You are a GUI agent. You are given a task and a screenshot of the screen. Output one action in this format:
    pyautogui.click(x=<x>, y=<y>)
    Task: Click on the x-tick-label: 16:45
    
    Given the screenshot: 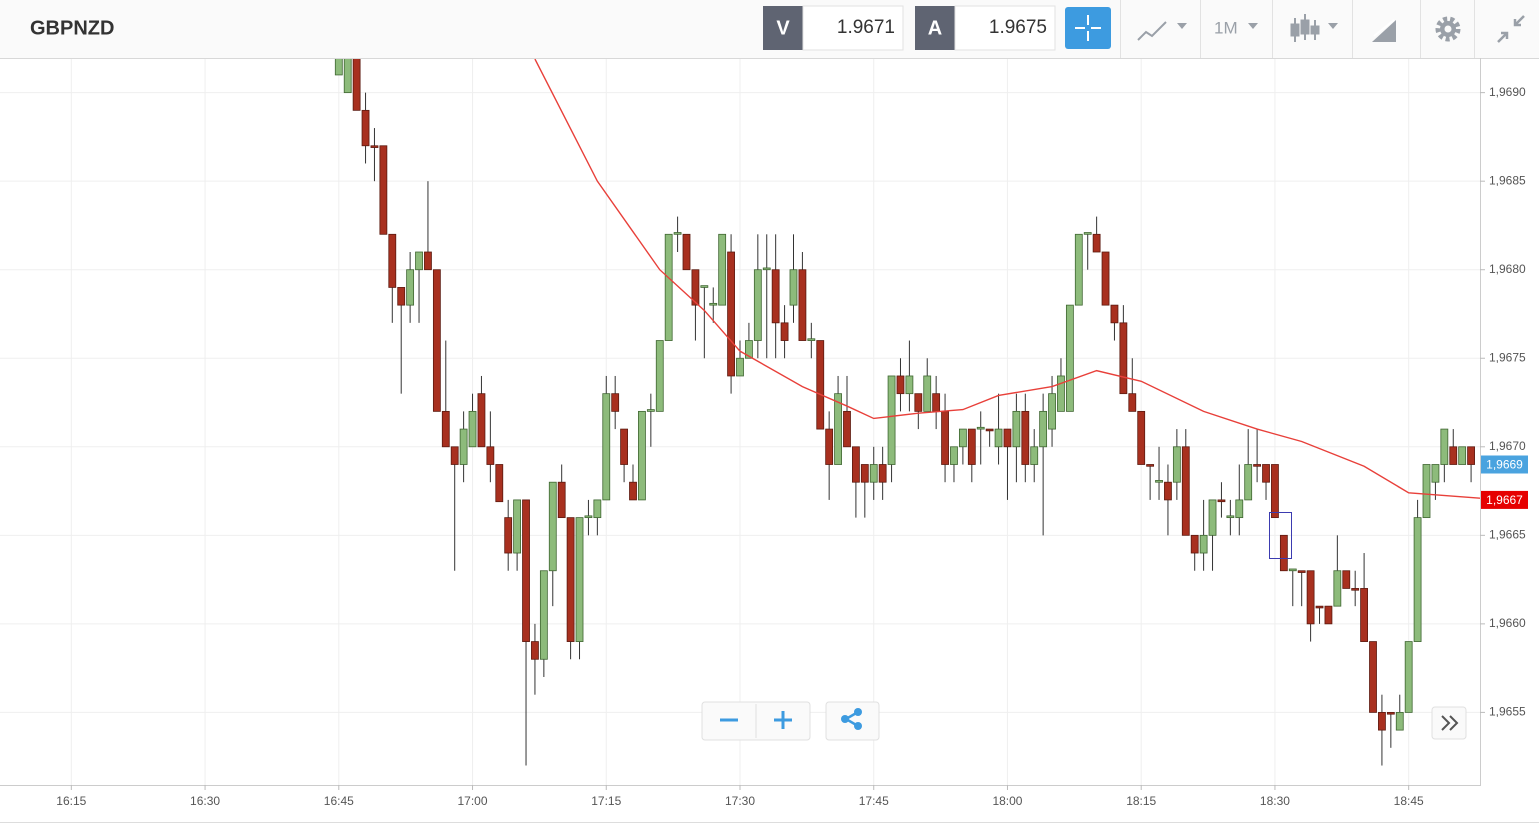 What is the action you would take?
    pyautogui.click(x=339, y=801)
    